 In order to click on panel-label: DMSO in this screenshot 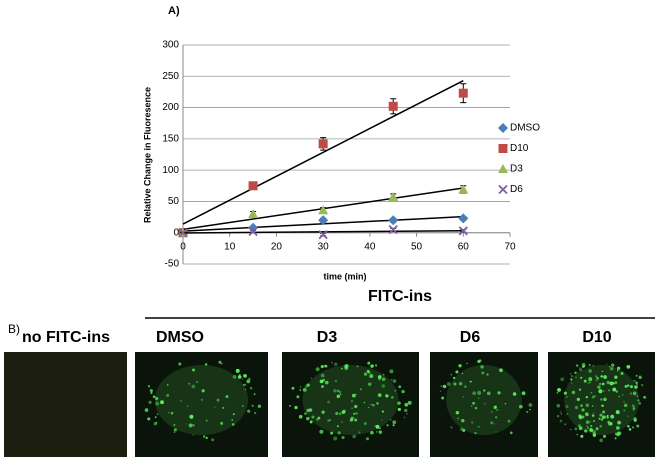, I will do `click(180, 337)`.